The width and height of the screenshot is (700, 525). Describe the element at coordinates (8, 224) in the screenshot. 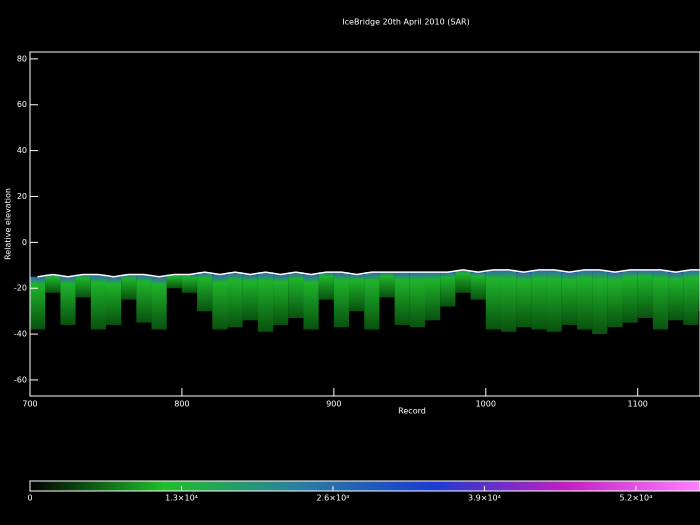

I see `y-axis-label: Relative elevation` at that location.